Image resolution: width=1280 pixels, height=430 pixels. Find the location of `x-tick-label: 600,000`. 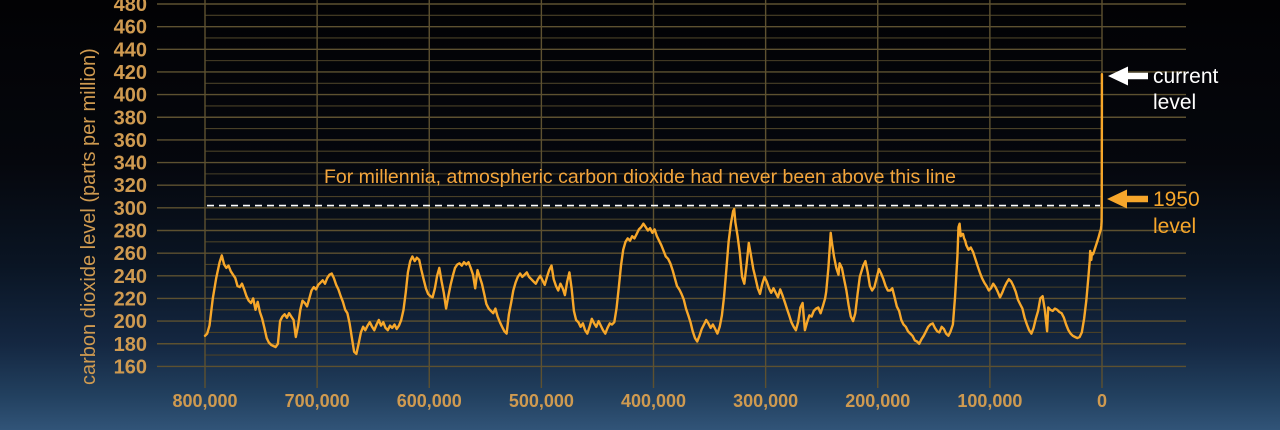

x-tick-label: 600,000 is located at coordinates (429, 401).